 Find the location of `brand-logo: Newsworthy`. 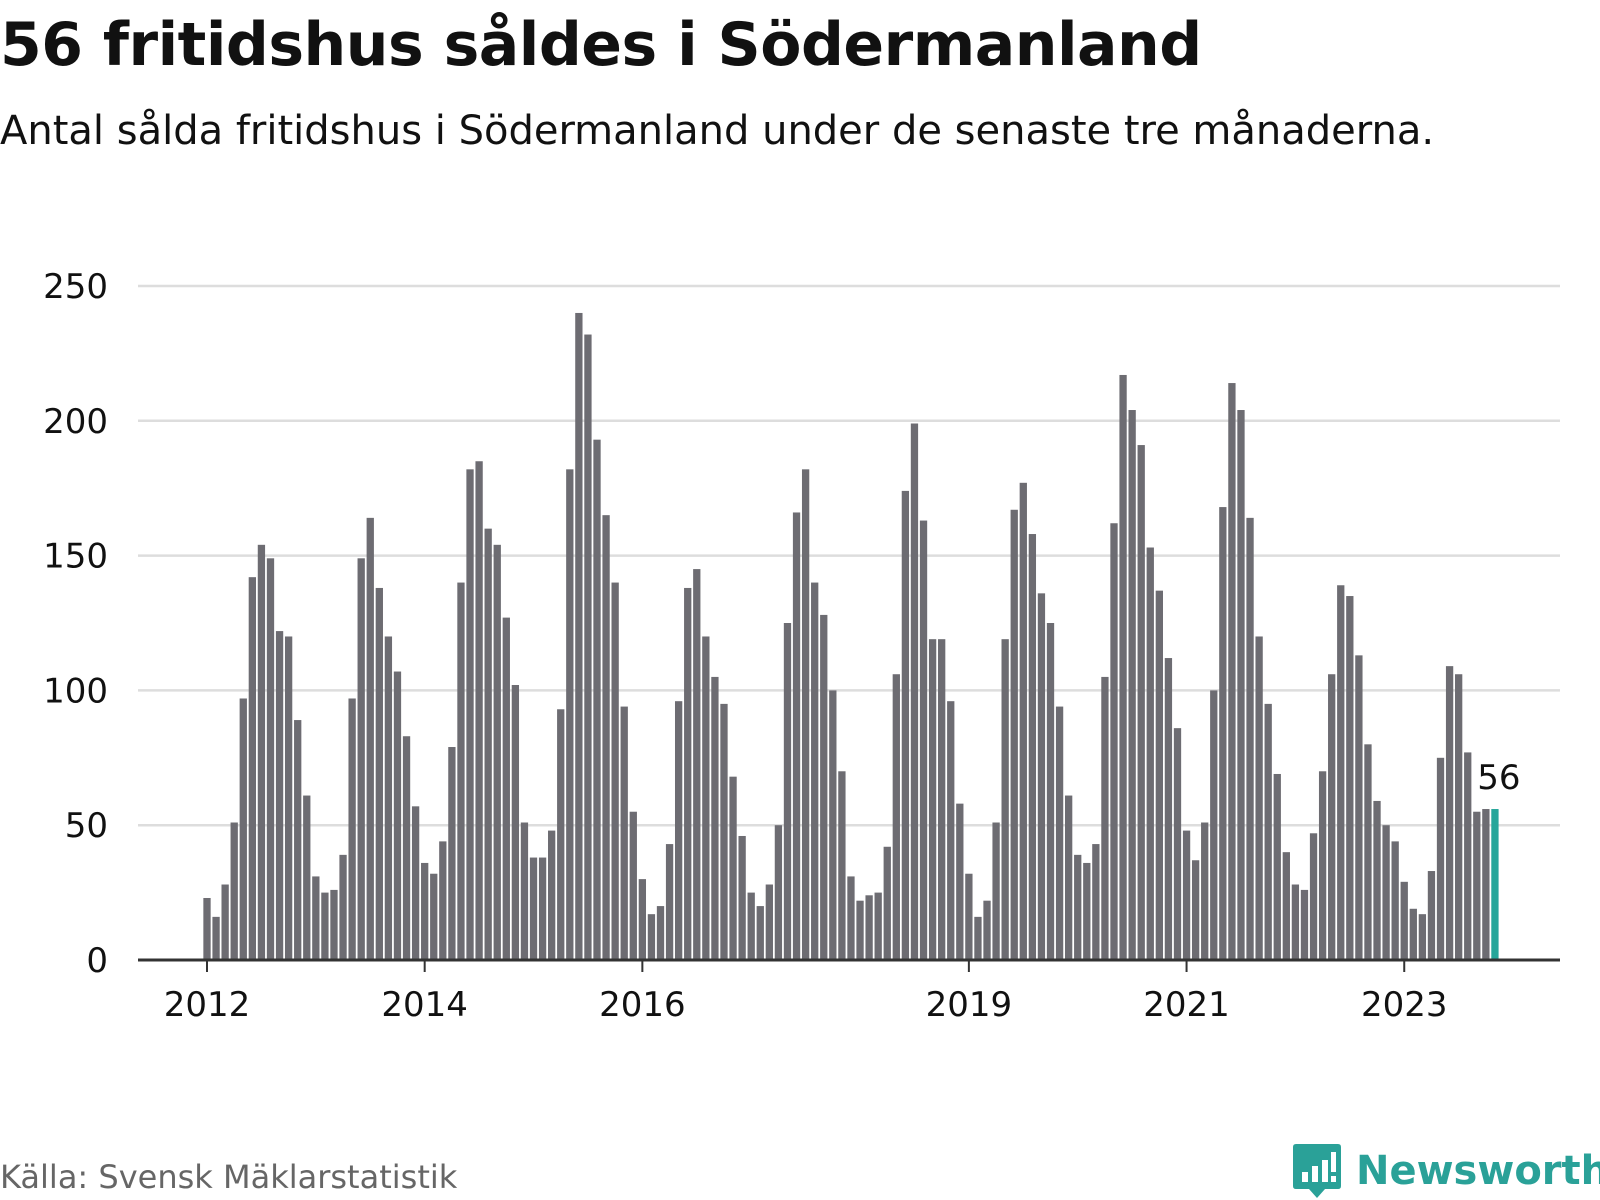

brand-logo: Newsworthy is located at coordinates (1446, 1171).